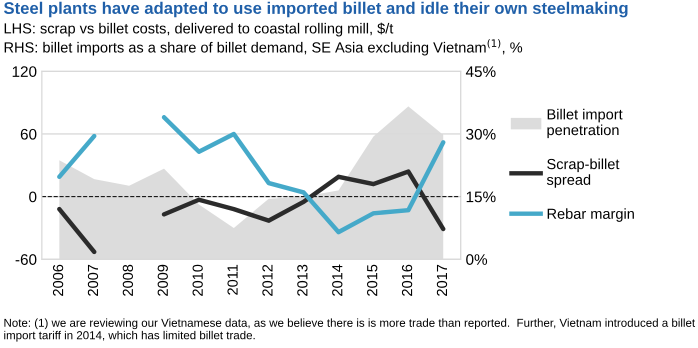 This screenshot has width=698, height=348. I want to click on chart-subtitle: LHS: scrap vs billet costs, delivered to coastal rolling mill, $/t RHS: billet imports as a share of billet demand, SE Asia excluding Vietnam$^{(1)}$, %, so click(263, 39).